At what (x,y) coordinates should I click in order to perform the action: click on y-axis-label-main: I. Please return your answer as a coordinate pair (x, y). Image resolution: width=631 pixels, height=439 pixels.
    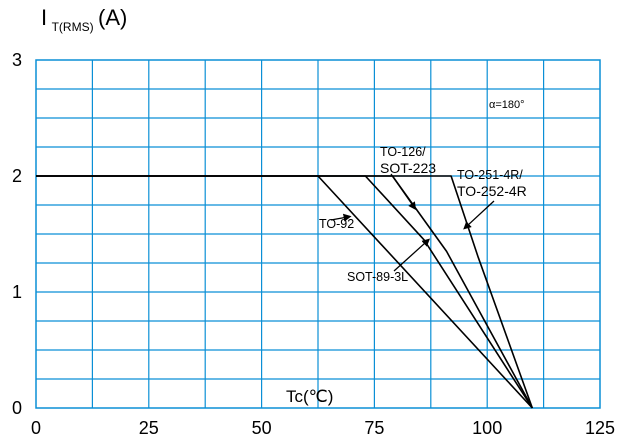
    Looking at the image, I should click on (44, 17).